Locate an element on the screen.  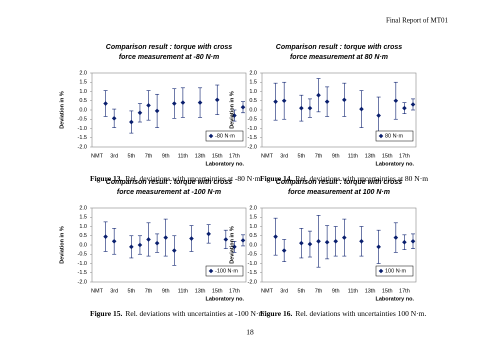
figure-label: Figure 16. is located at coordinates (276, 313).